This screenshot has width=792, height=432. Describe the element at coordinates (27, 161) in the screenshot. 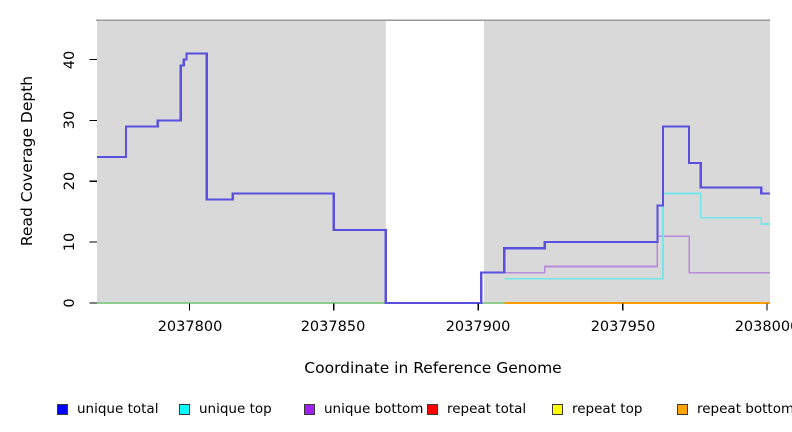

I see `y-axis-title: Read Coverage Depth` at that location.